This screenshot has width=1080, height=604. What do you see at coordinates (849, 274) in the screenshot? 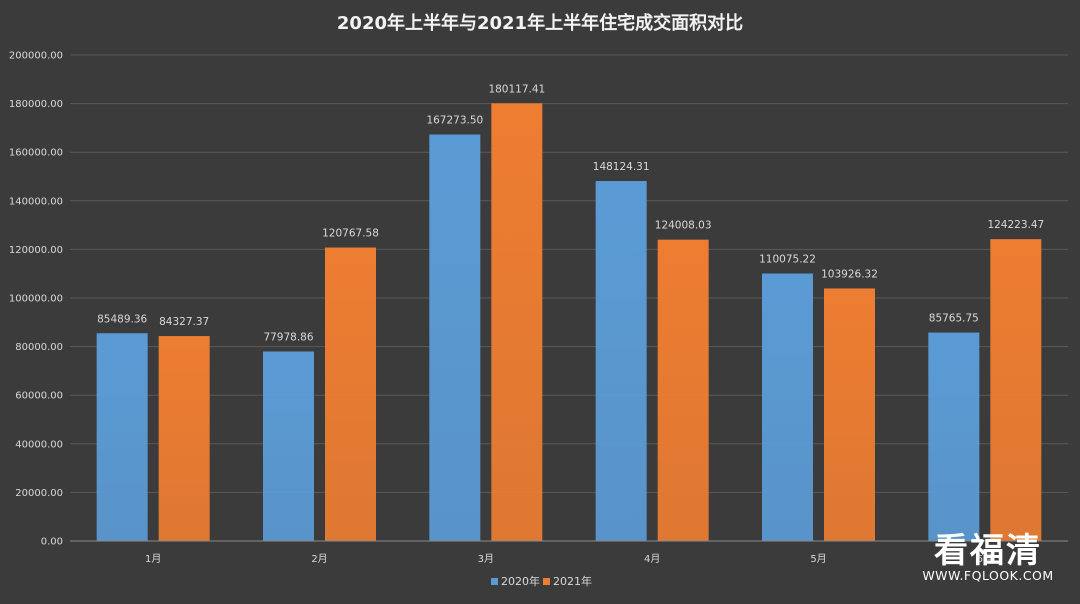
I see `data-label: 103926.32` at bounding box center [849, 274].